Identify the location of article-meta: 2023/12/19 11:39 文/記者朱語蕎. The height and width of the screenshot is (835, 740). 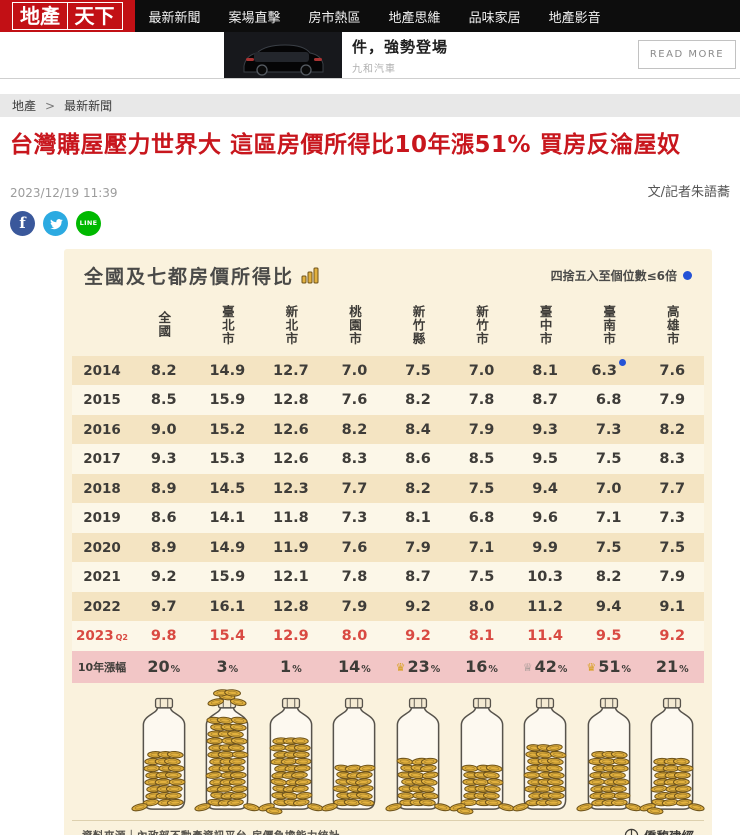
(370, 190).